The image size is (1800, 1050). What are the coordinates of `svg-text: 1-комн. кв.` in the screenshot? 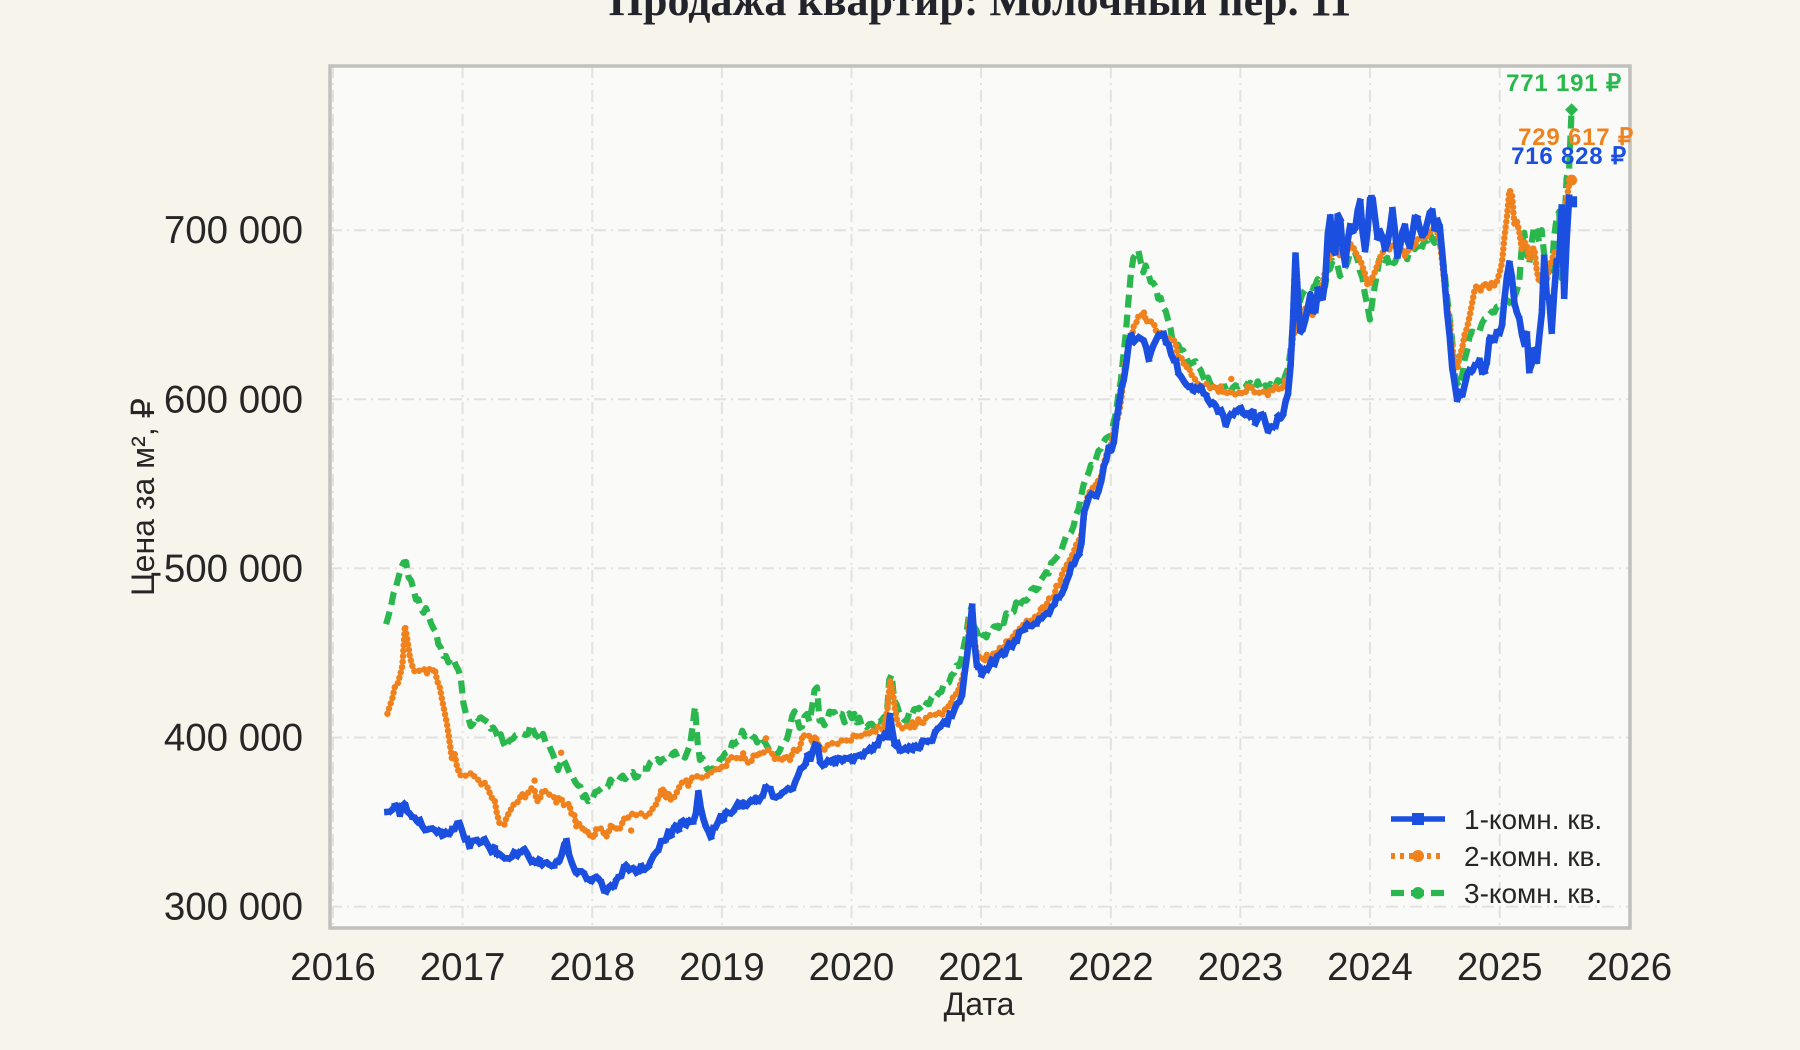 It's located at (1533, 819).